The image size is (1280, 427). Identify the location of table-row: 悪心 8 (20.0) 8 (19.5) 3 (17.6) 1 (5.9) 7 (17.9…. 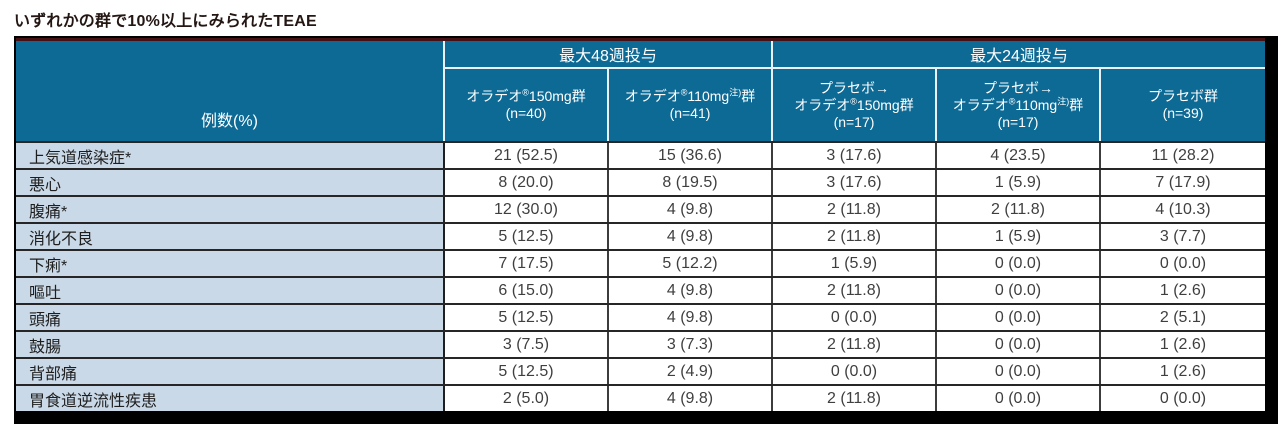
(640, 181).